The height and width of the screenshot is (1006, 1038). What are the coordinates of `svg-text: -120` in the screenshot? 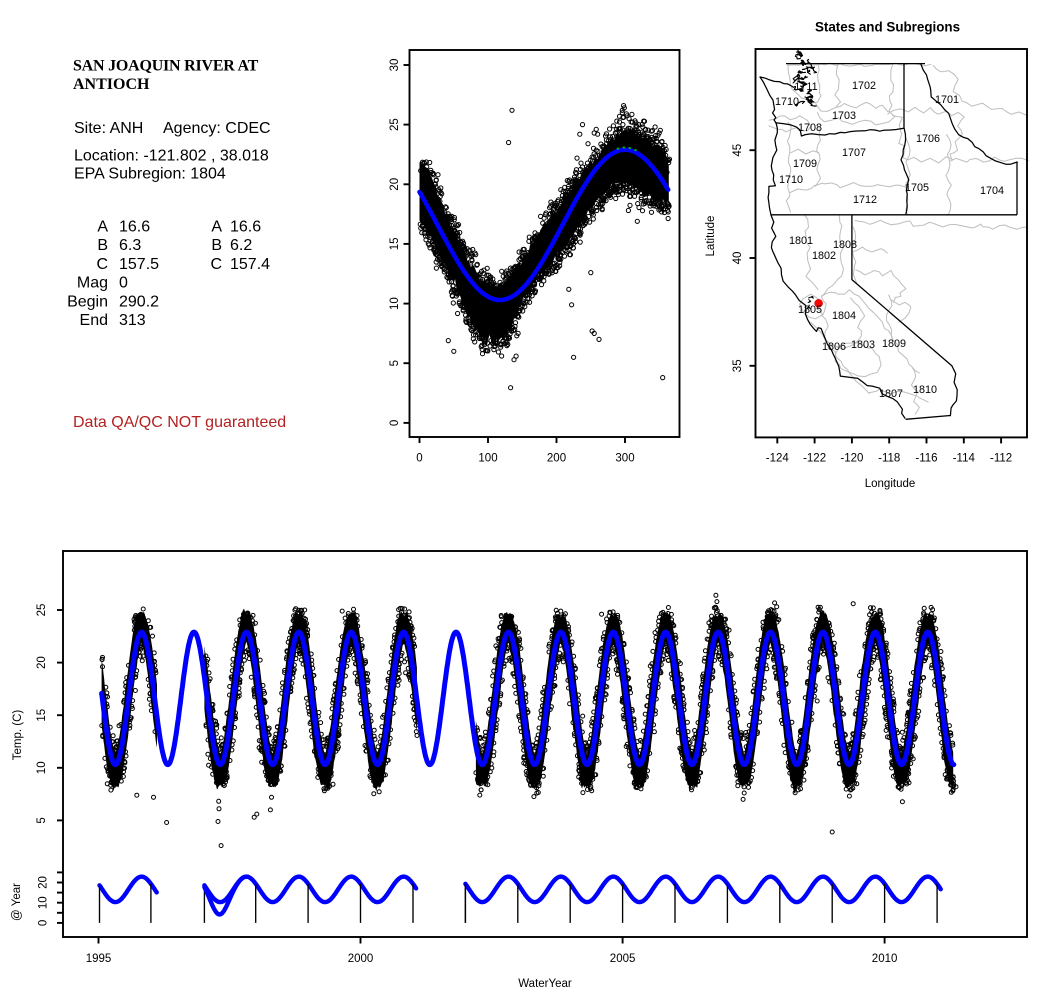 It's located at (851, 459).